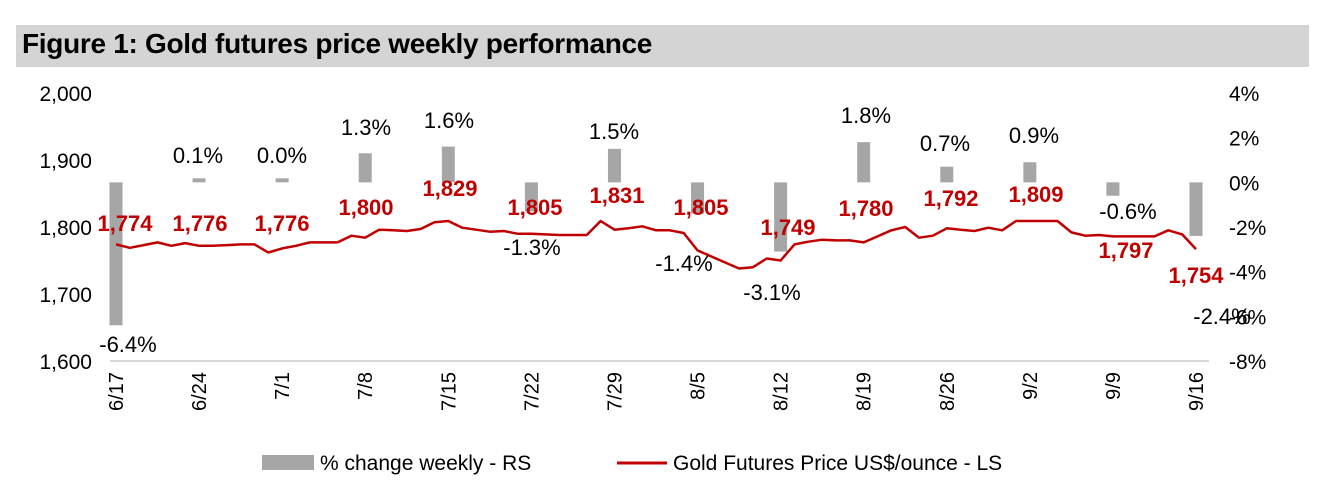 The width and height of the screenshot is (1341, 490). What do you see at coordinates (614, 131) in the screenshot?
I see `bar-data-label: 1.5%` at bounding box center [614, 131].